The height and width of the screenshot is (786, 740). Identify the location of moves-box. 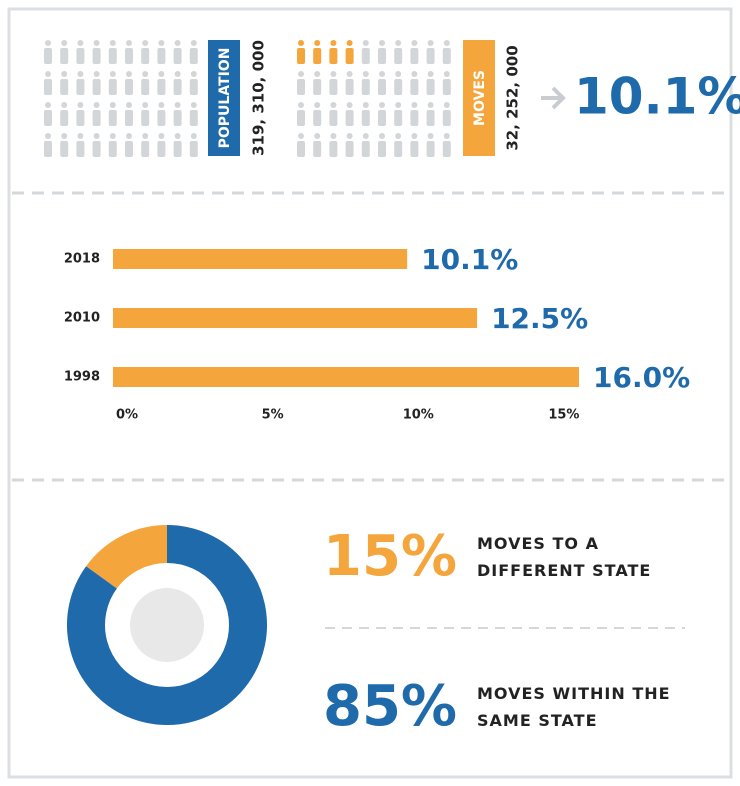
(479, 98).